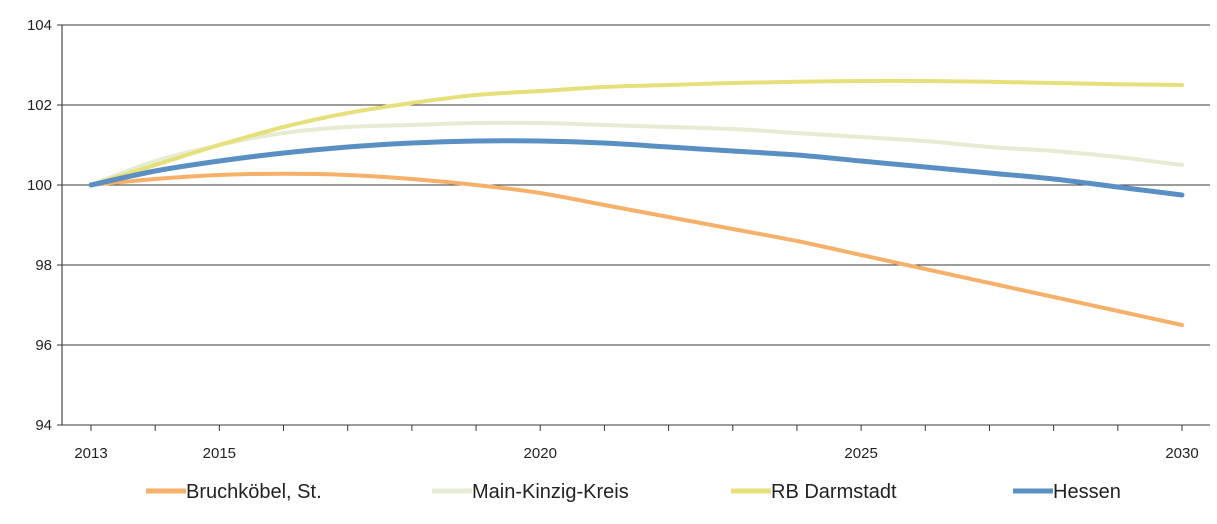 This screenshot has width=1217, height=524. Describe the element at coordinates (254, 492) in the screenshot. I see `legend-label: Bruchköbel, St.` at that location.